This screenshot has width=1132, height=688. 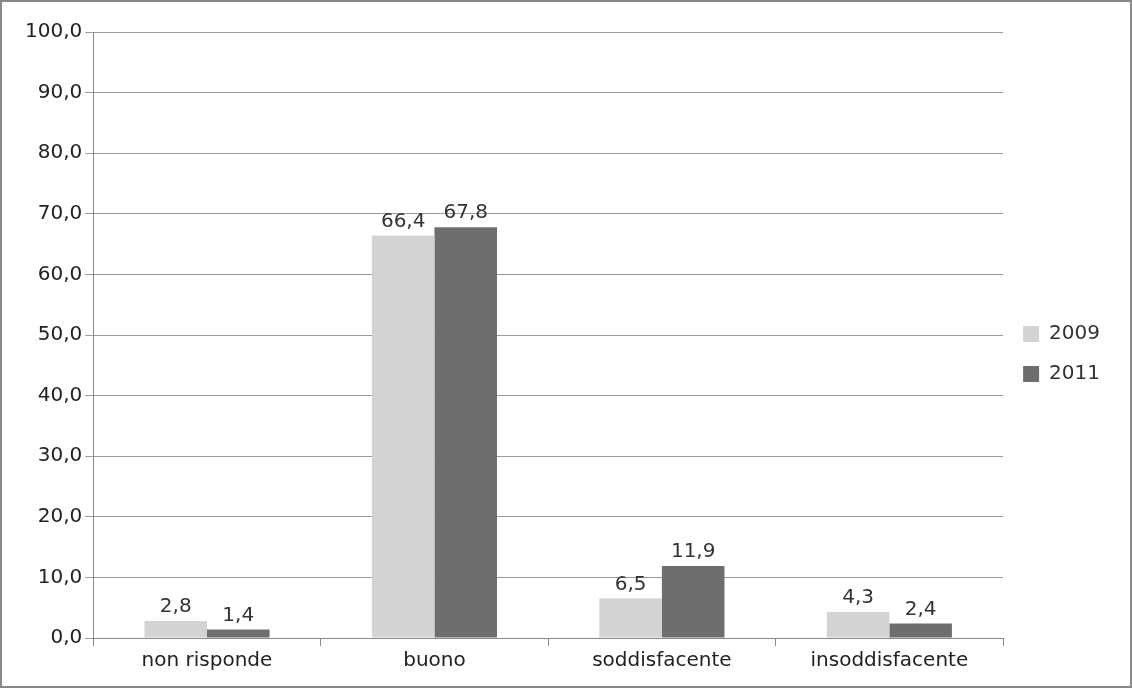 What do you see at coordinates (434, 659) in the screenshot?
I see `x-tick-label: buono` at bounding box center [434, 659].